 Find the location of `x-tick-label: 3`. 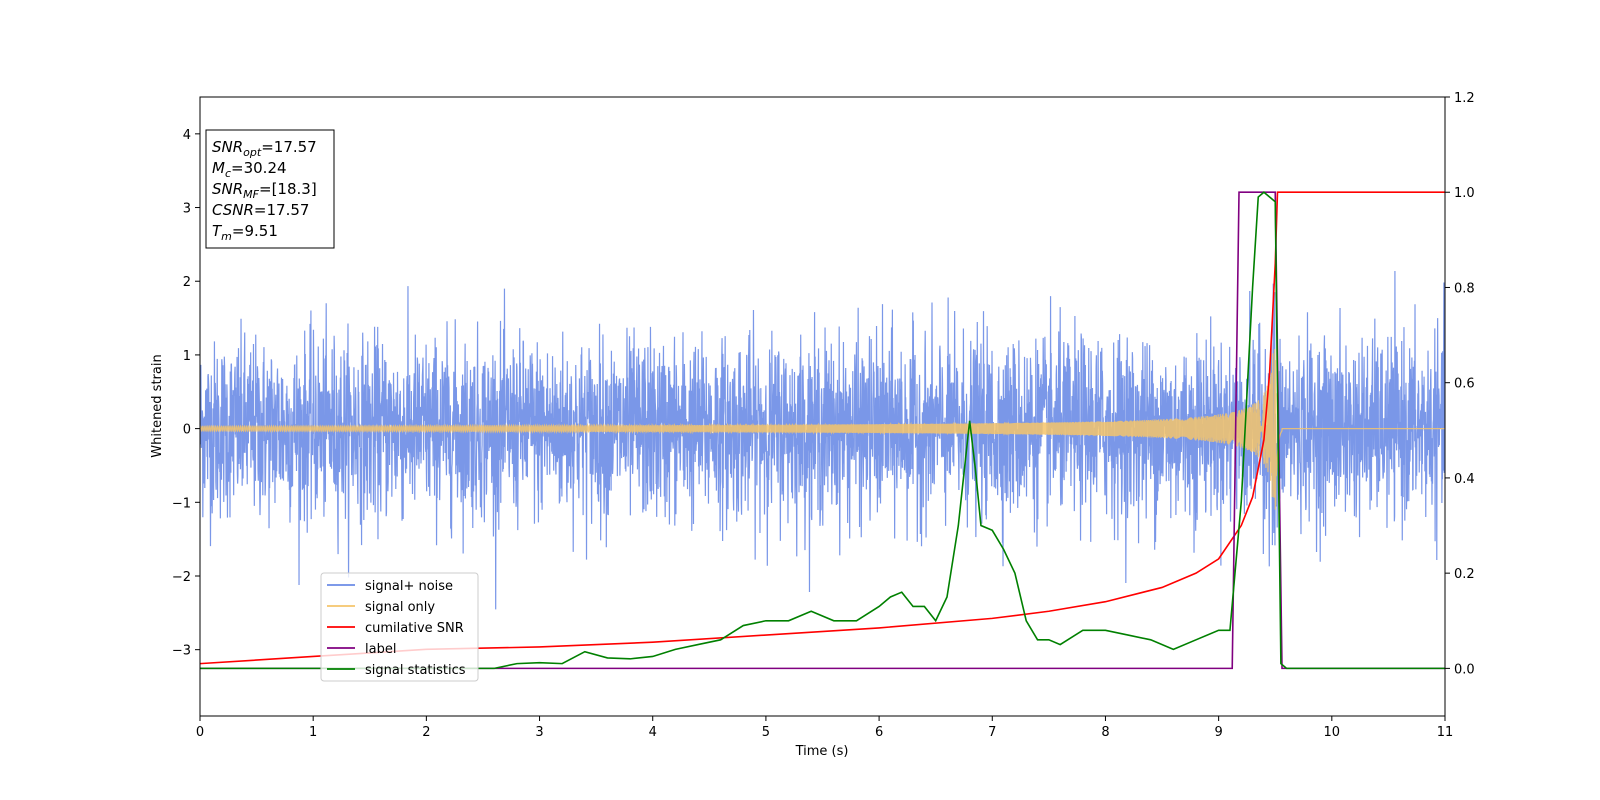

x-tick-label: 3 is located at coordinates (539, 732).